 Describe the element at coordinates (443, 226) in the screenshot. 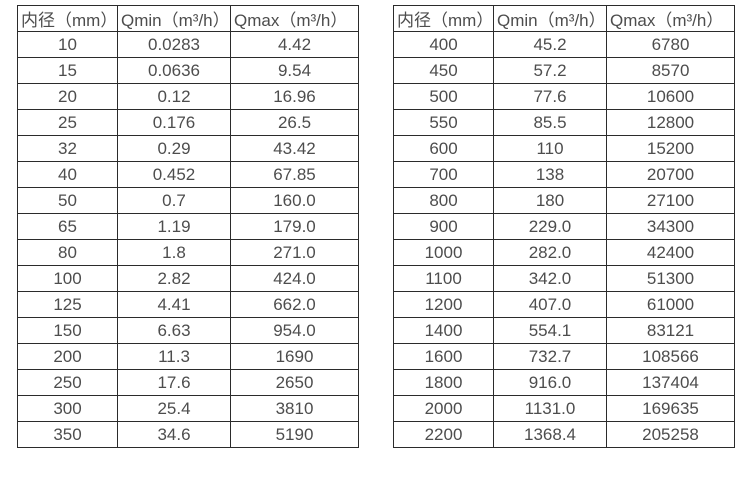

I see `diameter-cell: 900` at that location.